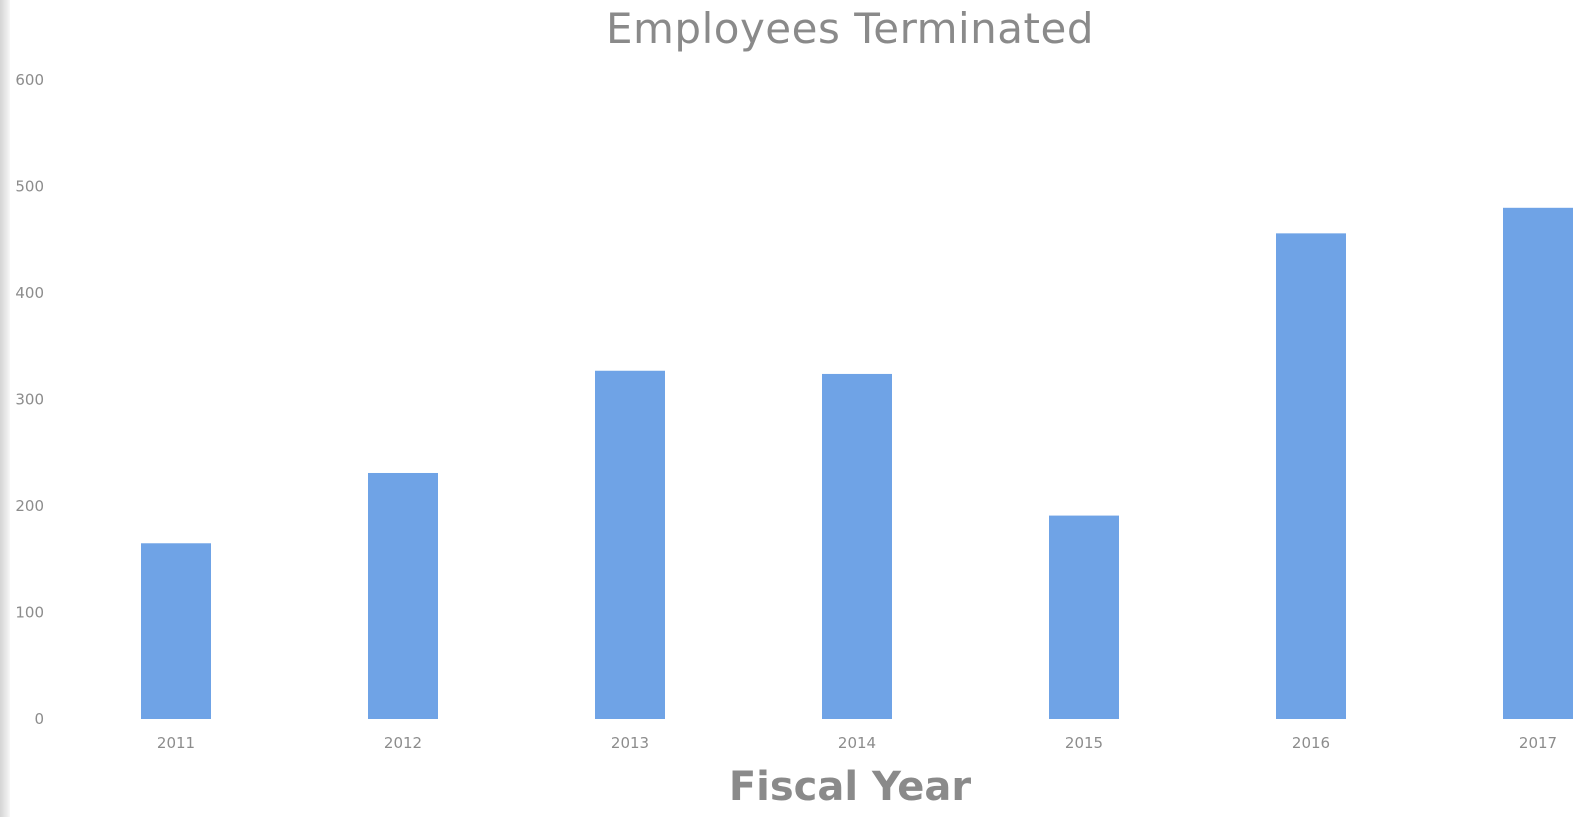  Describe the element at coordinates (176, 631) in the screenshot. I see `bar-2011` at that location.